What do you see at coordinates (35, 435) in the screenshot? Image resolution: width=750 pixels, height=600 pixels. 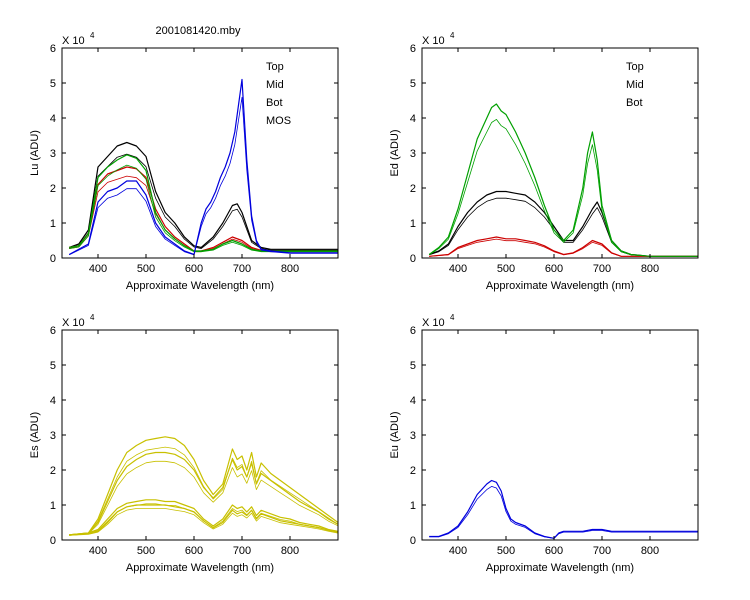 I see `y-axis-label: Es (ADU)` at bounding box center [35, 435].